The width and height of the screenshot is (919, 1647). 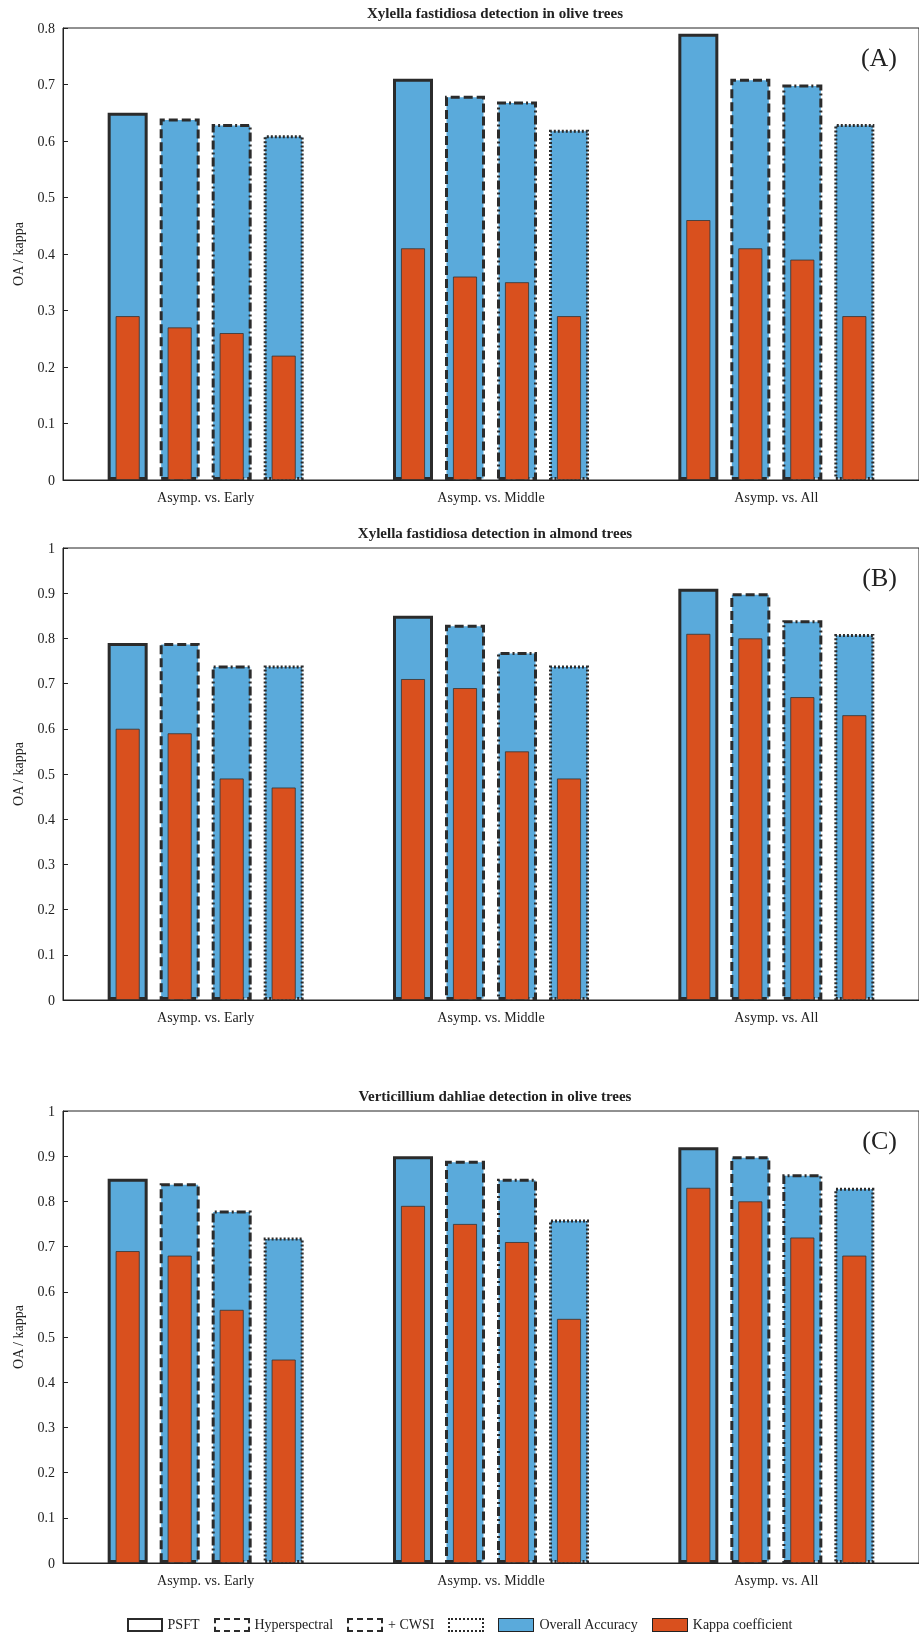 I want to click on category-label: PSFT, so click(x=183, y=1625).